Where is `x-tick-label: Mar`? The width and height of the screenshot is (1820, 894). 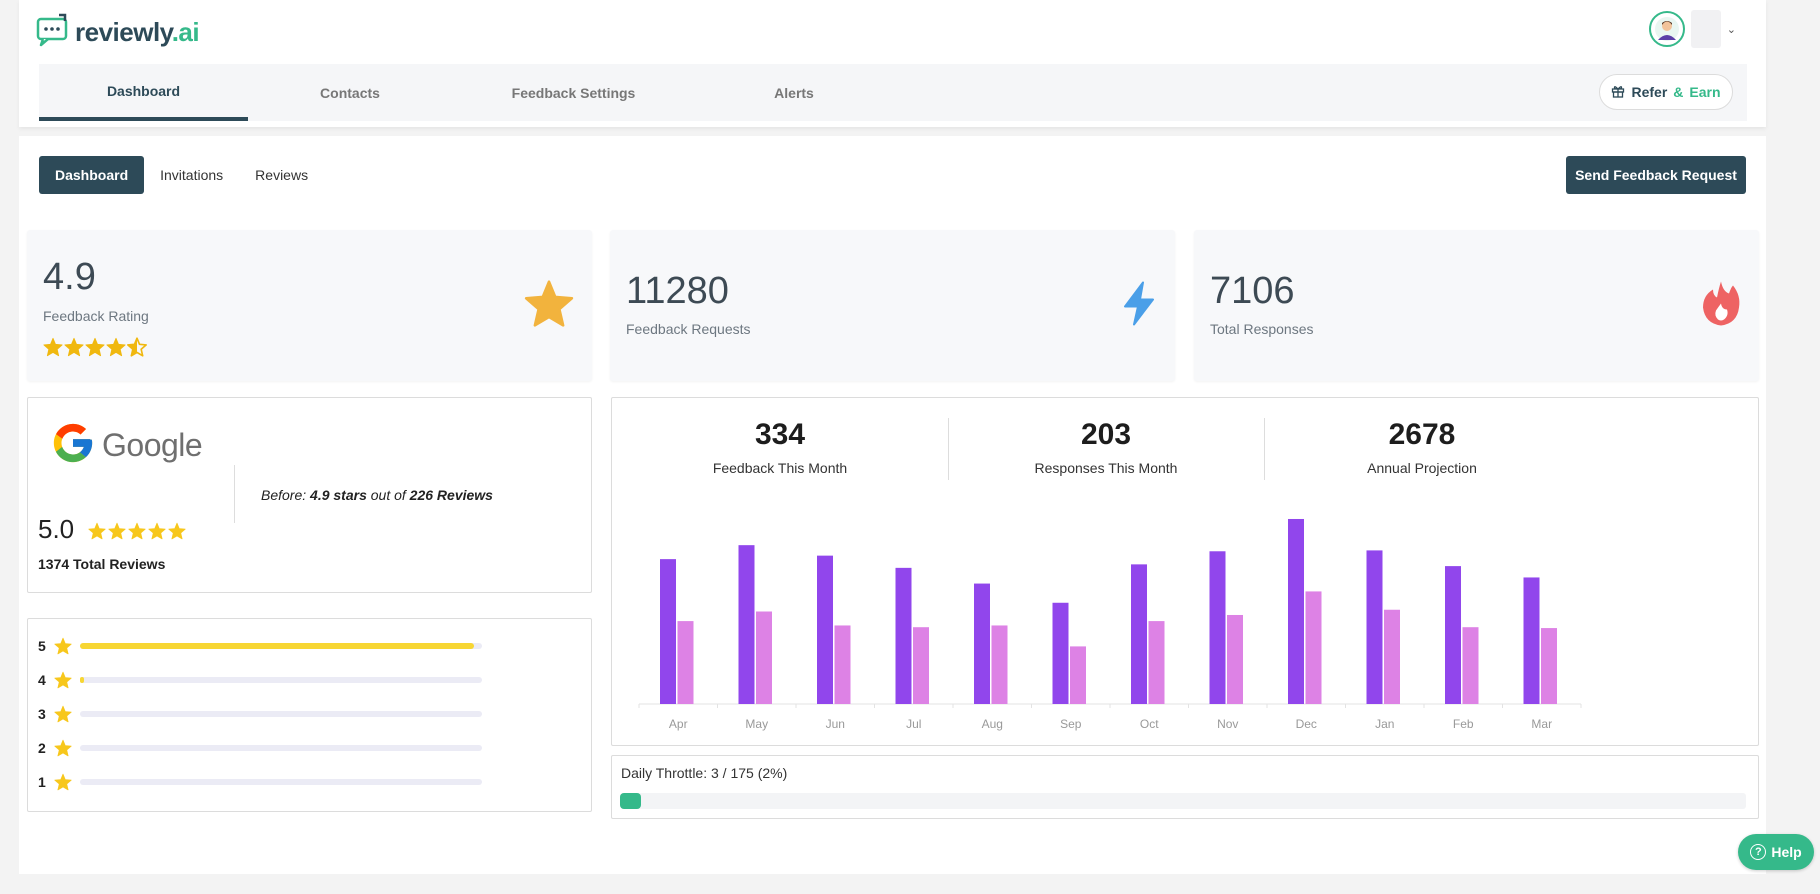 x-tick-label: Mar is located at coordinates (1541, 724).